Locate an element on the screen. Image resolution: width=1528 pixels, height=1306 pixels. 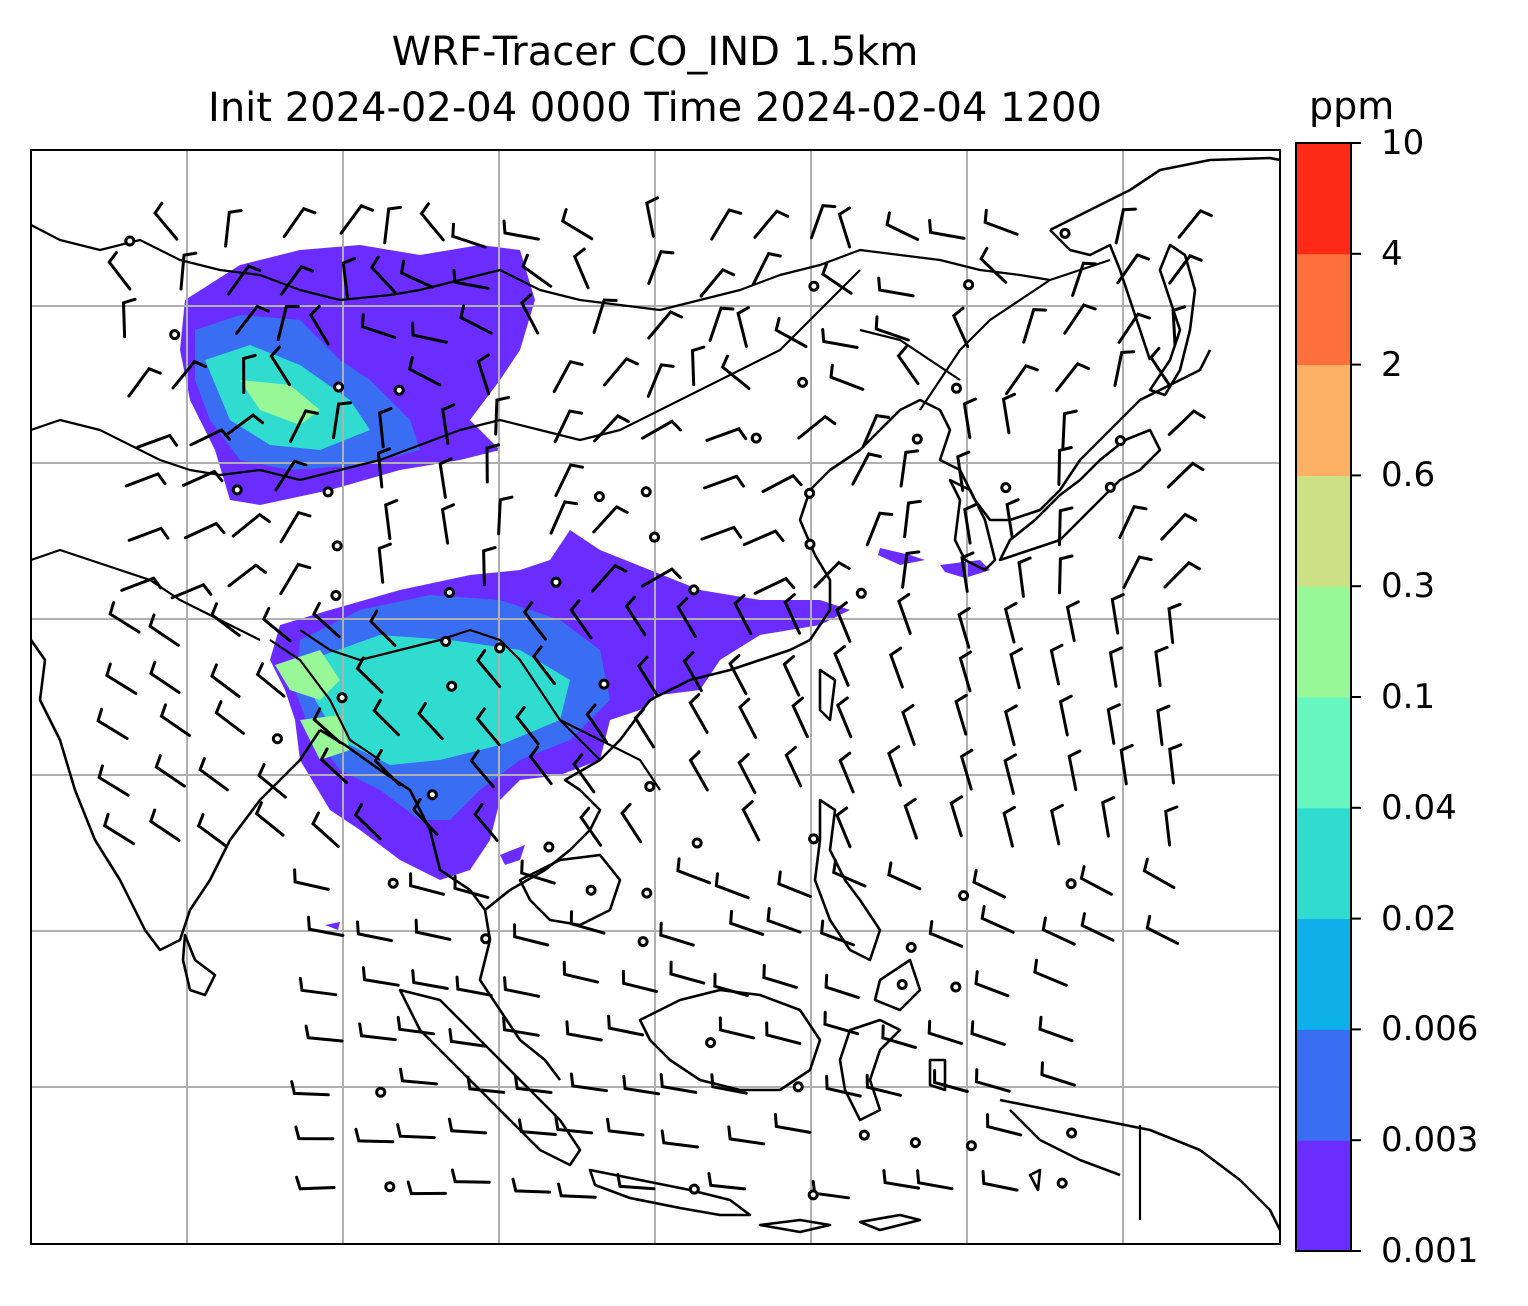
colorbar-tick-label: 2 is located at coordinates (1392, 364).